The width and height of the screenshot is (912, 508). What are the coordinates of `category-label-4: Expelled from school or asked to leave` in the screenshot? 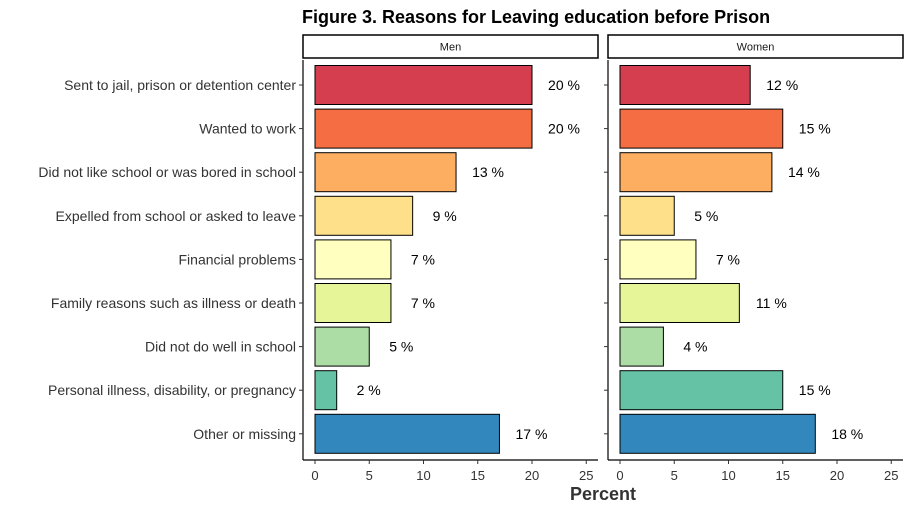 It's located at (176, 216).